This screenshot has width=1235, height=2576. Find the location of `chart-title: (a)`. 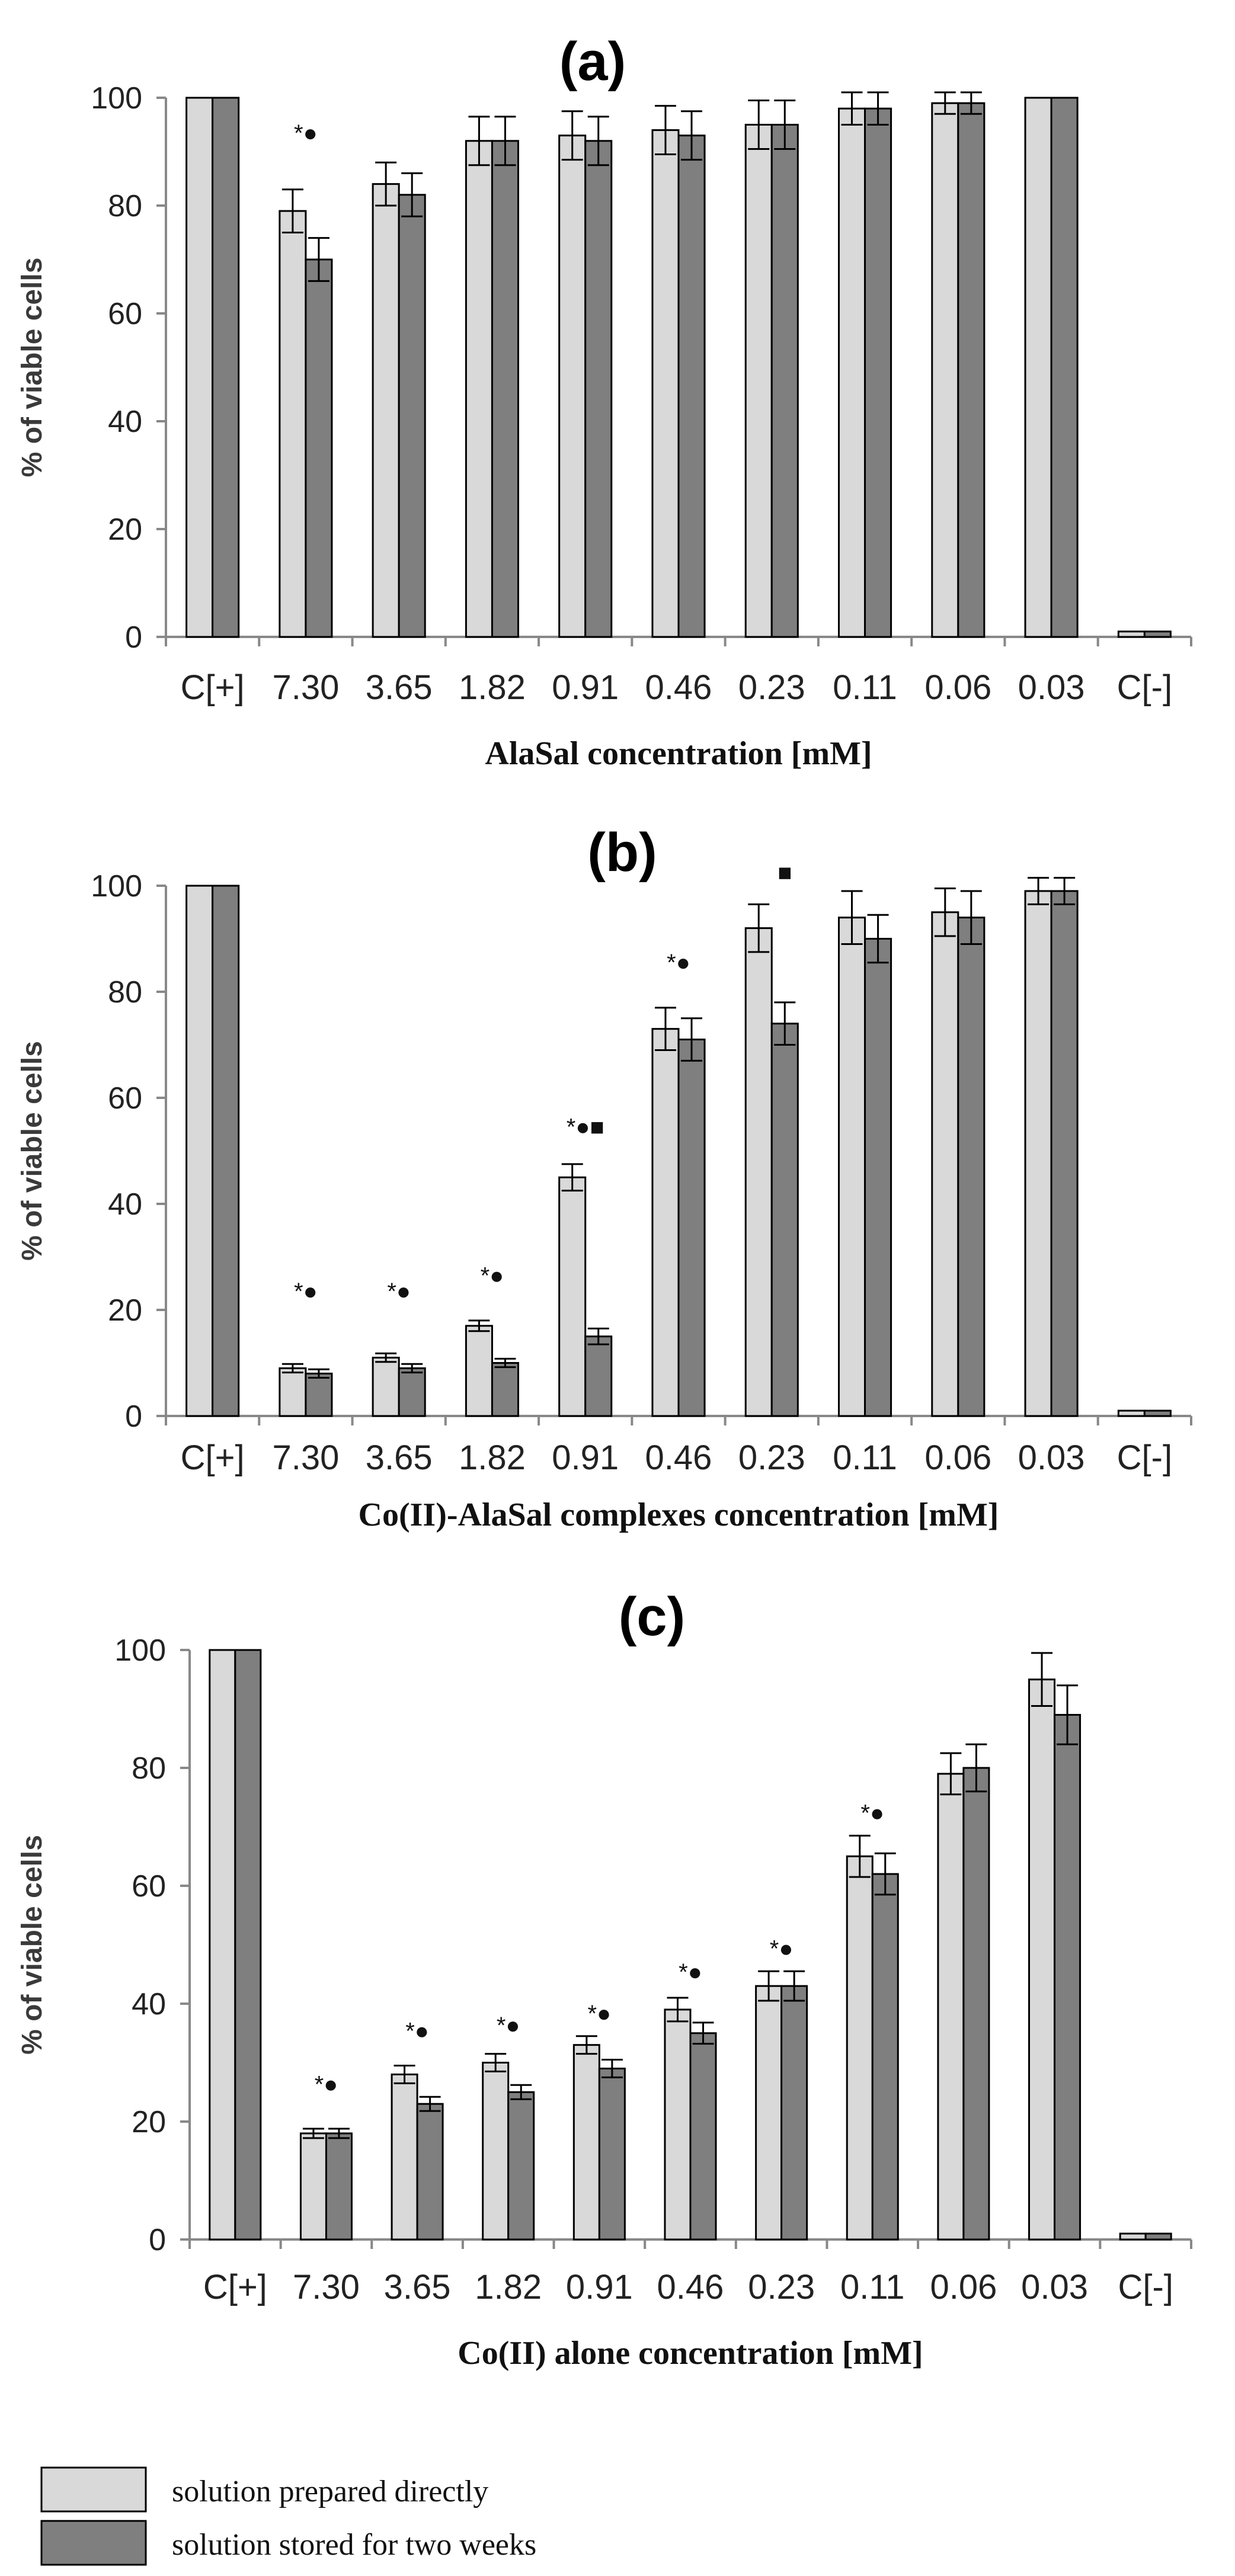

chart-title: (a) is located at coordinates (592, 61).